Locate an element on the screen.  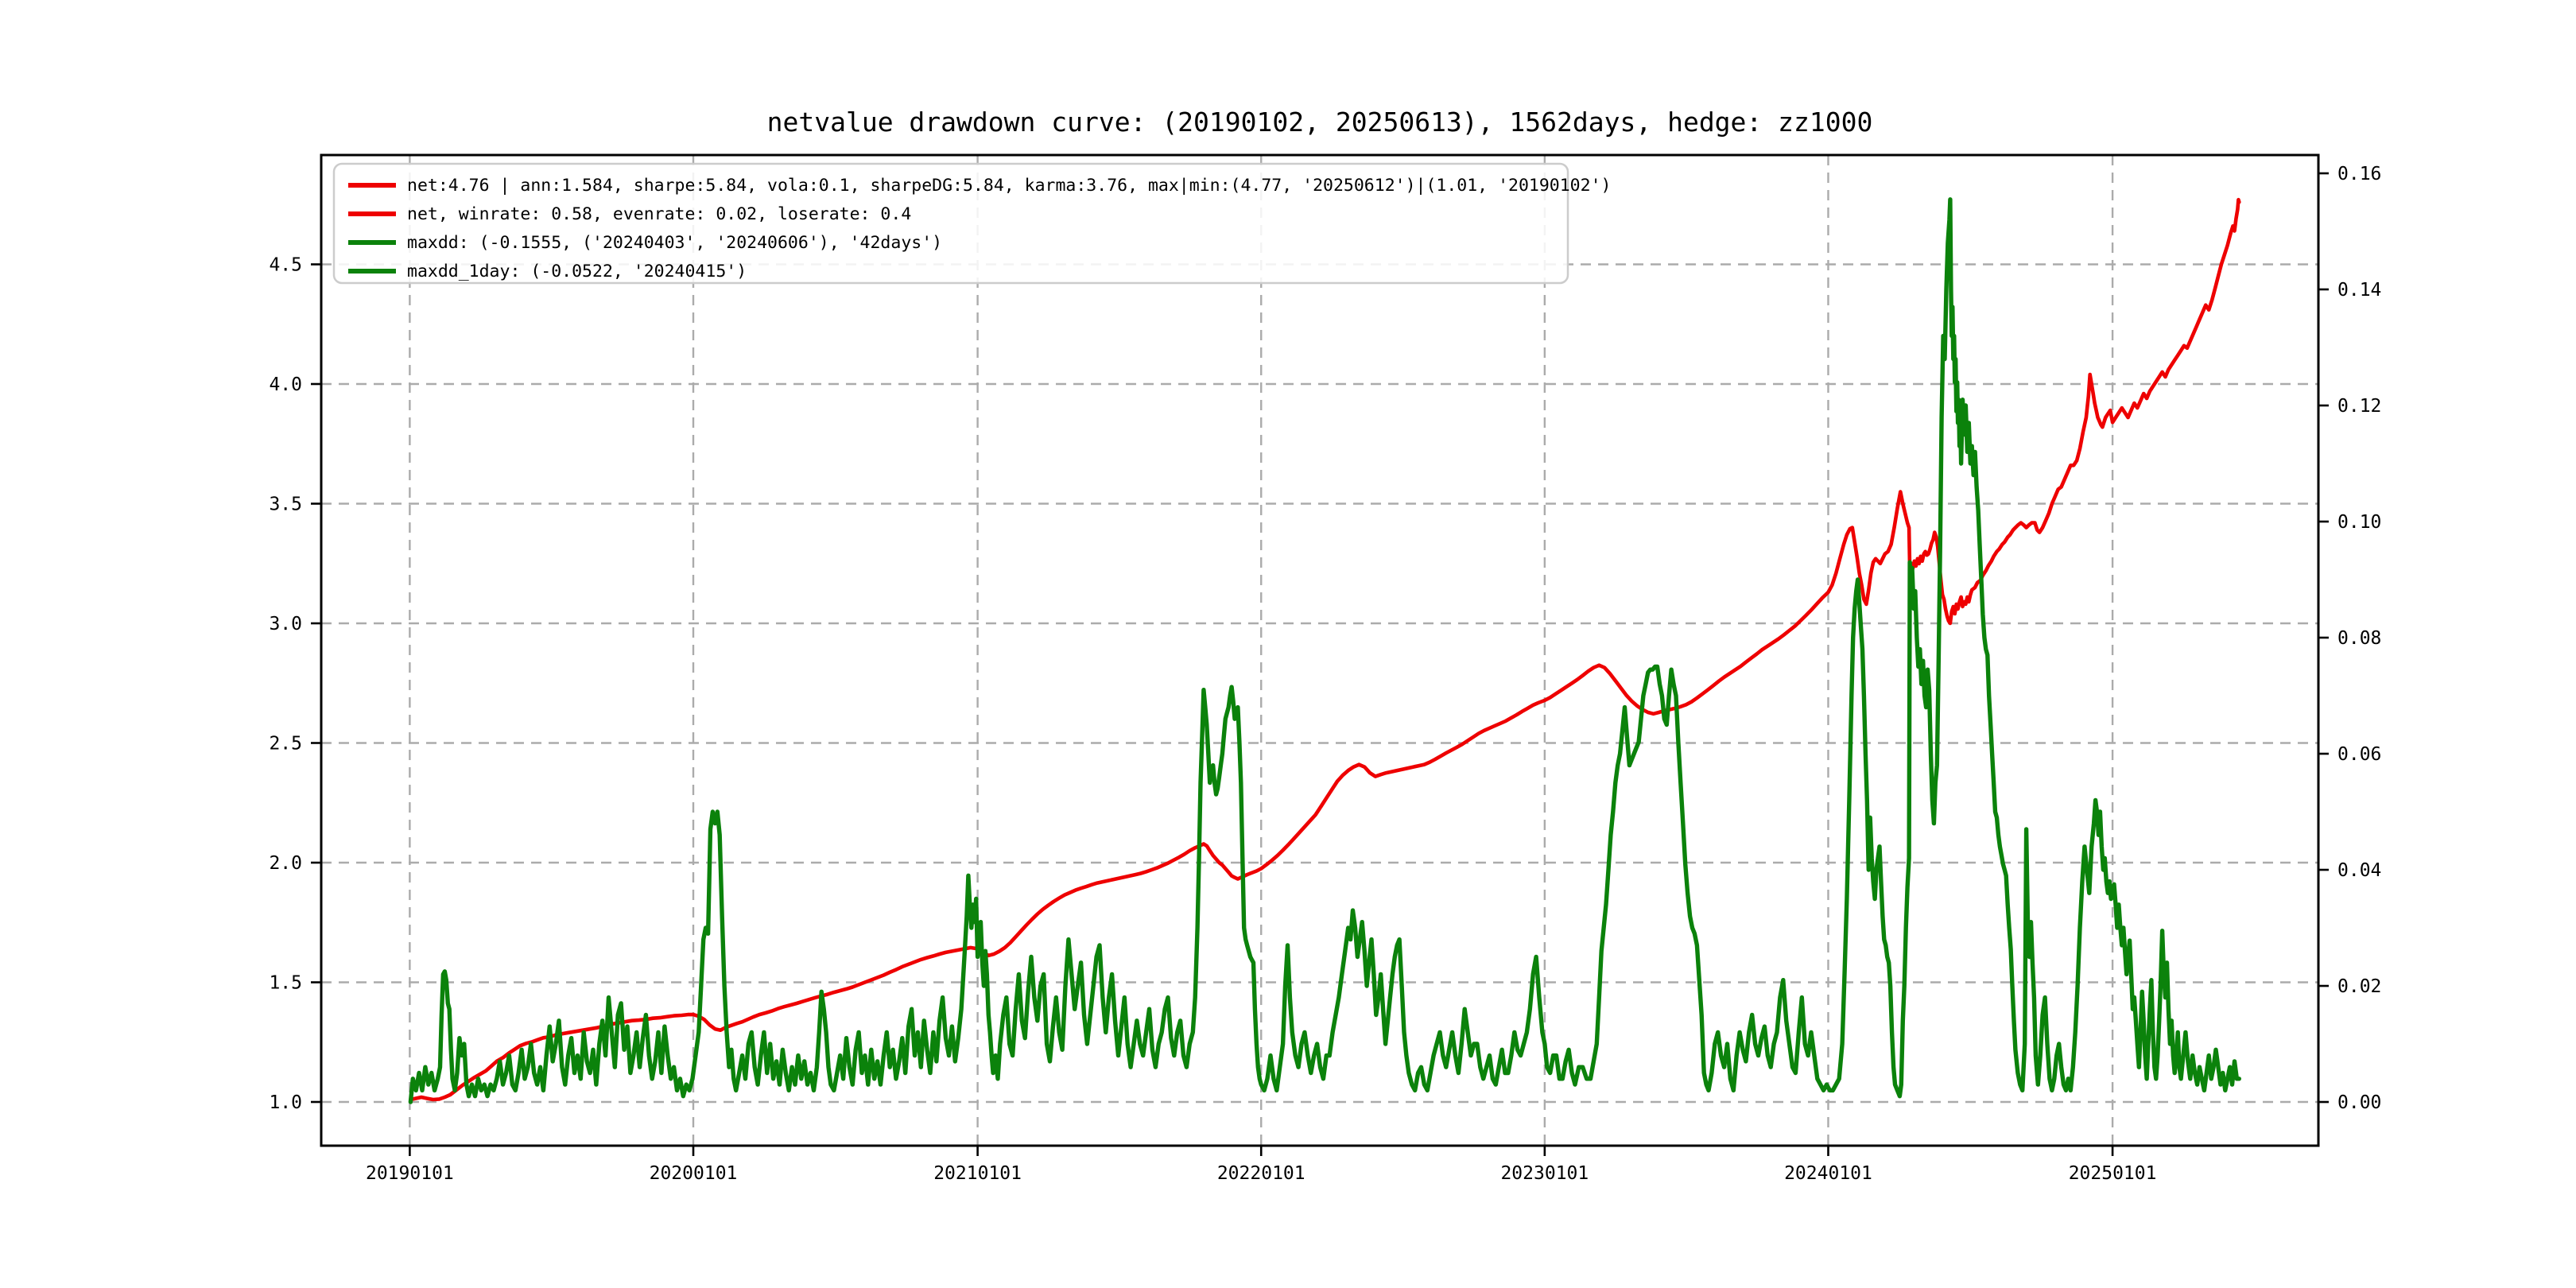
right-y-tick-label: 0.16 is located at coordinates (2359, 174).